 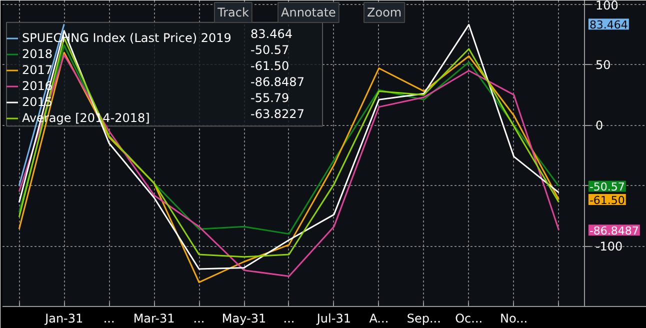 What do you see at coordinates (606, 6) in the screenshot?
I see `y-tick-label: 100` at bounding box center [606, 6].